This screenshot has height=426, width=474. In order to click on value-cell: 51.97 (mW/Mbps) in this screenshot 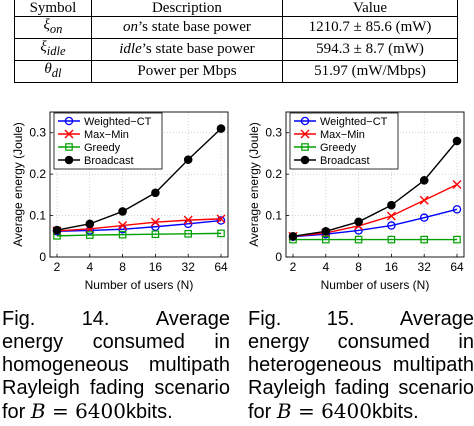, I will do `click(370, 71)`.